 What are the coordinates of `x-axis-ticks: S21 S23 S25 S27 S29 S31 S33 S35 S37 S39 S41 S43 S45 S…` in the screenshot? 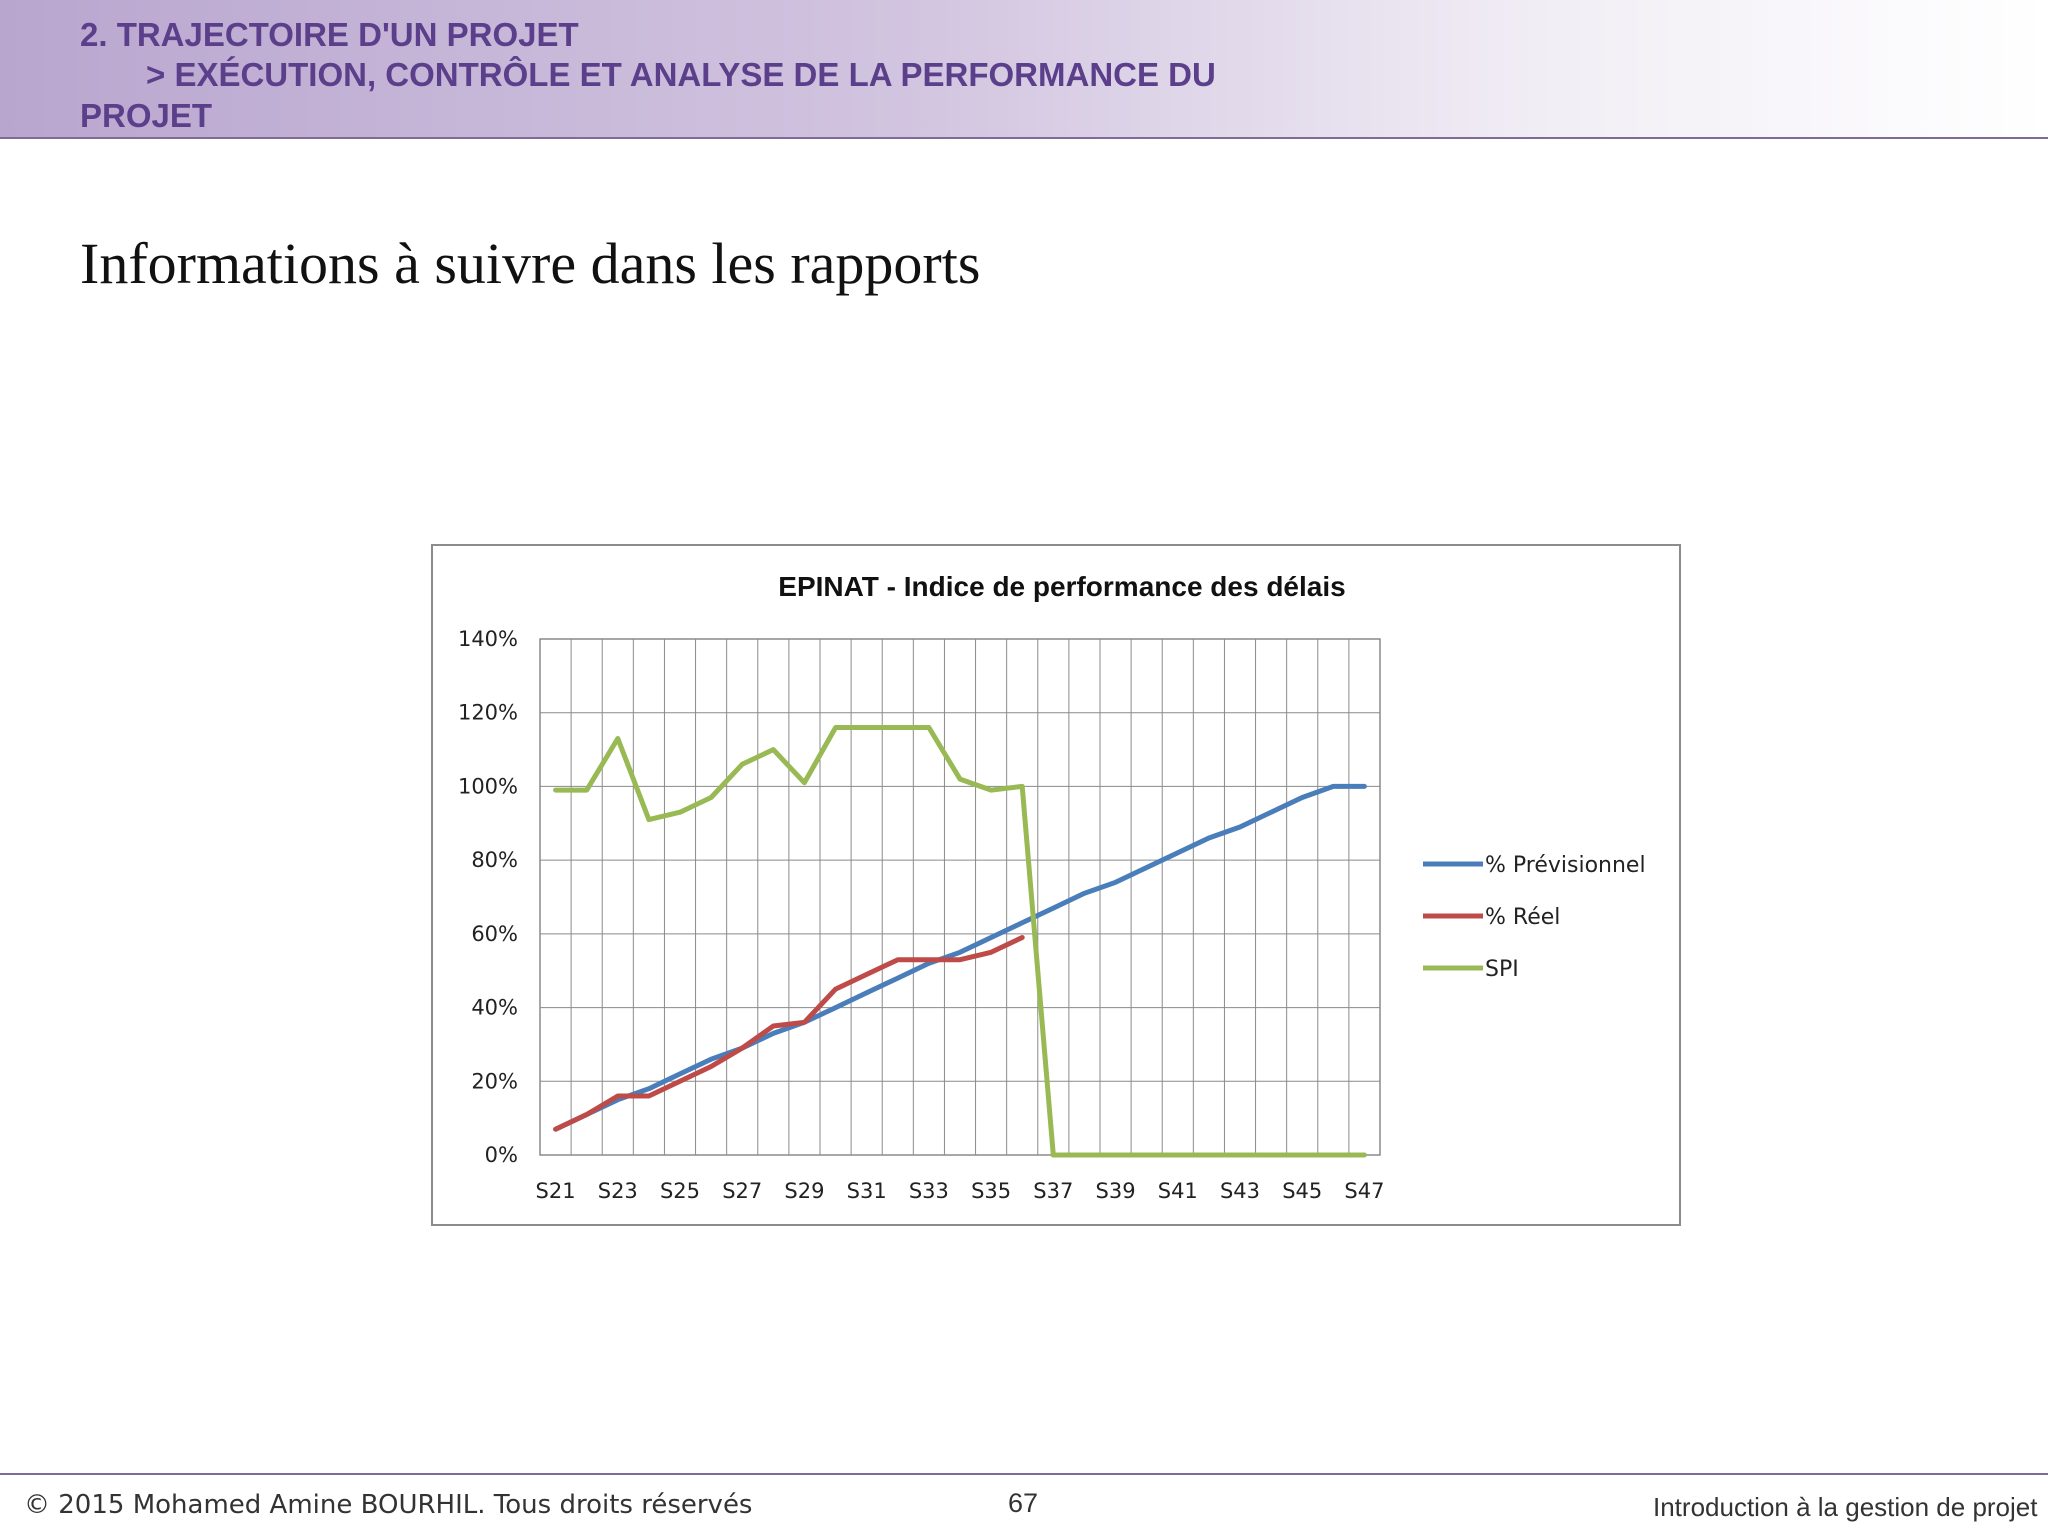 It's located at (960, 1191).